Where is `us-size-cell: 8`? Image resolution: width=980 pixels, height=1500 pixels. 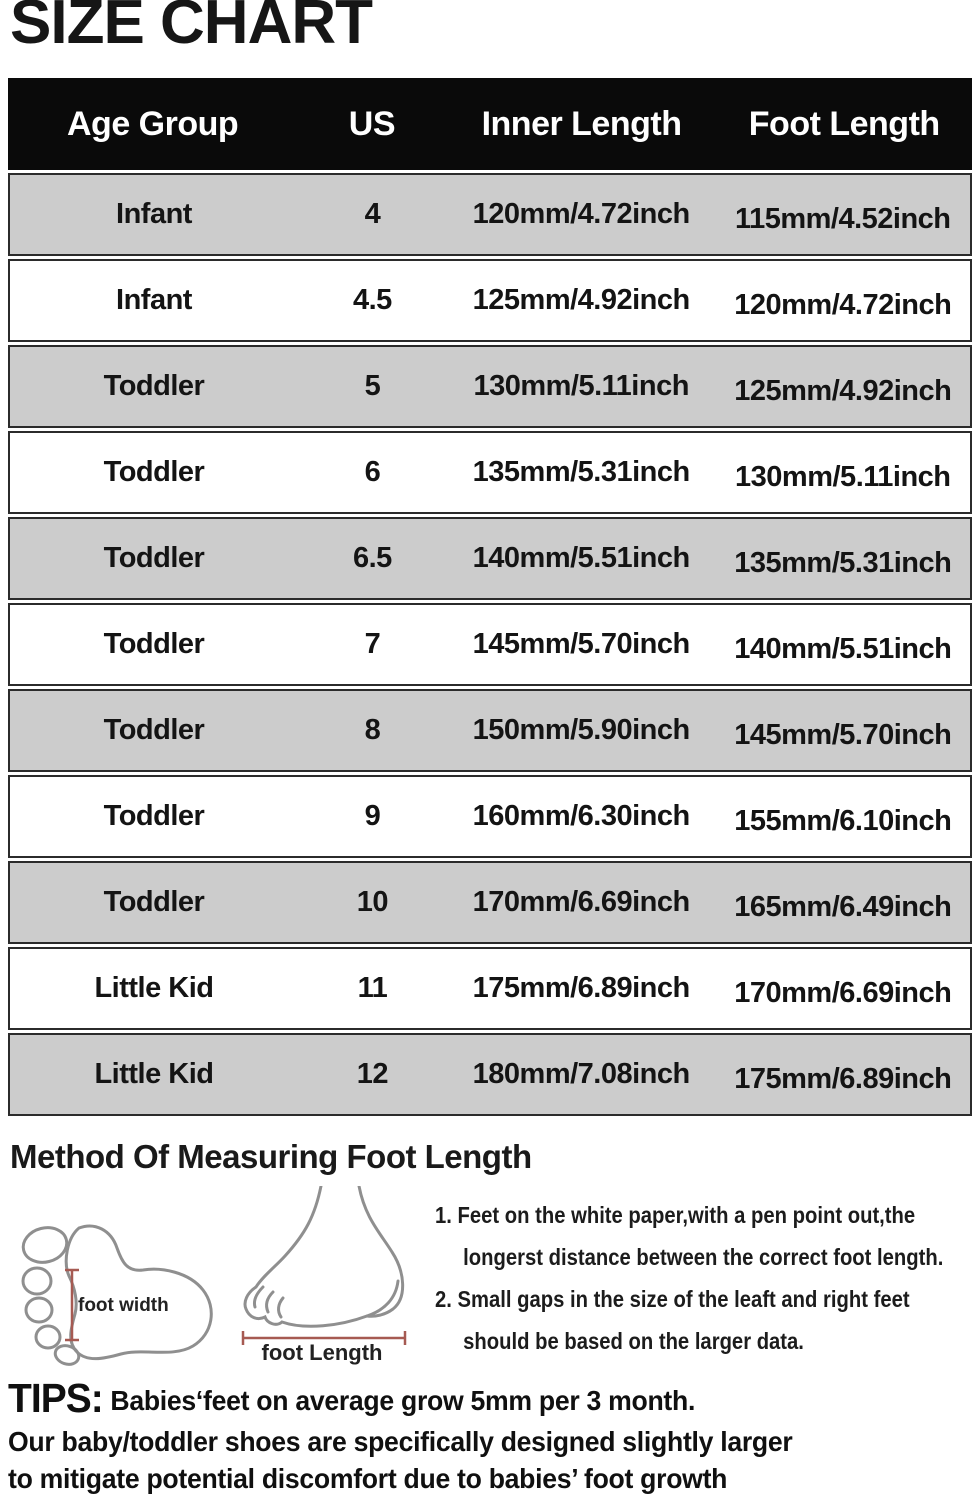 us-size-cell: 8 is located at coordinates (372, 730).